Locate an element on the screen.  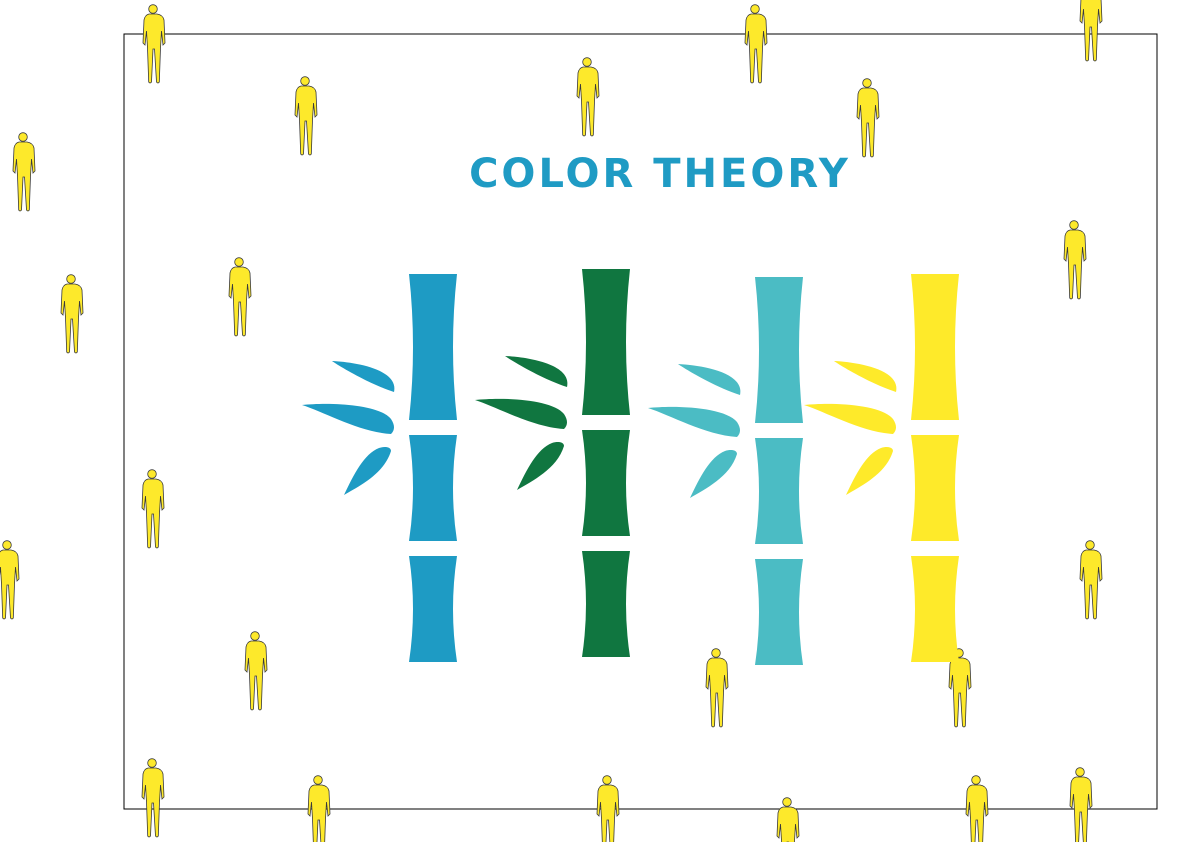
bamboo-stalk-yellow is located at coordinates (881, 468).